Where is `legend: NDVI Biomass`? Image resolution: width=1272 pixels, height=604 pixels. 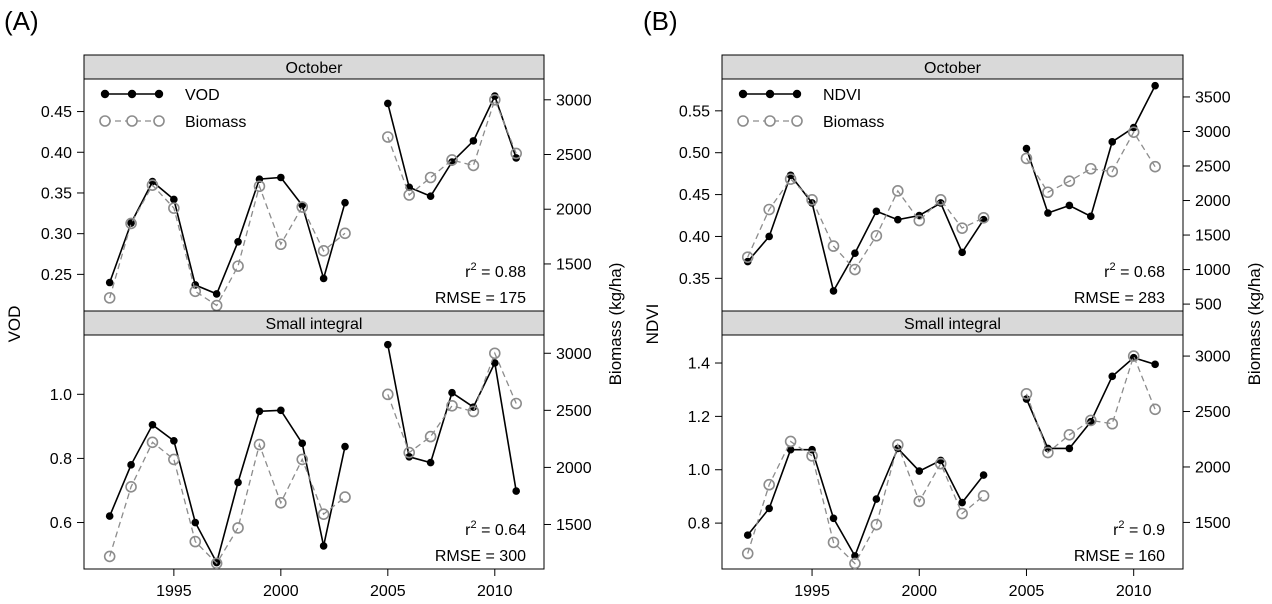
legend: NDVI Biomass is located at coordinates (810, 109).